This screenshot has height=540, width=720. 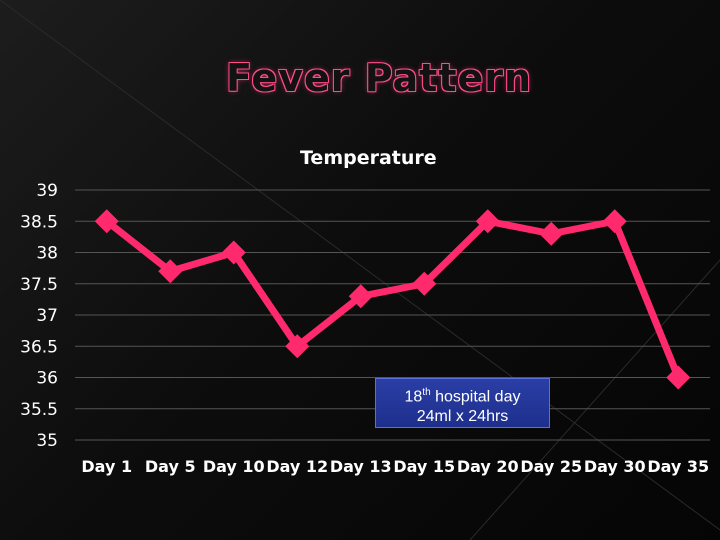 I want to click on y-tick-label: 38, so click(x=47, y=254).